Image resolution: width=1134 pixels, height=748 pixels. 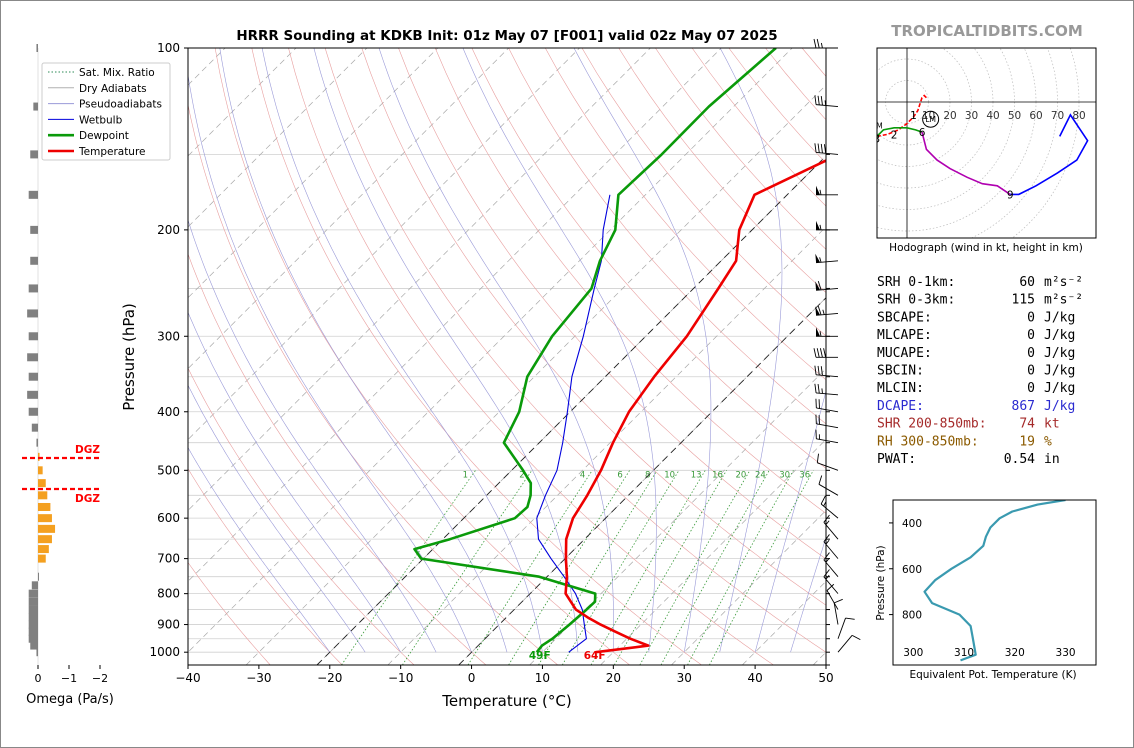 What do you see at coordinates (696, 476) in the screenshot?
I see `mixing-ratio-label: 13` at bounding box center [696, 476].